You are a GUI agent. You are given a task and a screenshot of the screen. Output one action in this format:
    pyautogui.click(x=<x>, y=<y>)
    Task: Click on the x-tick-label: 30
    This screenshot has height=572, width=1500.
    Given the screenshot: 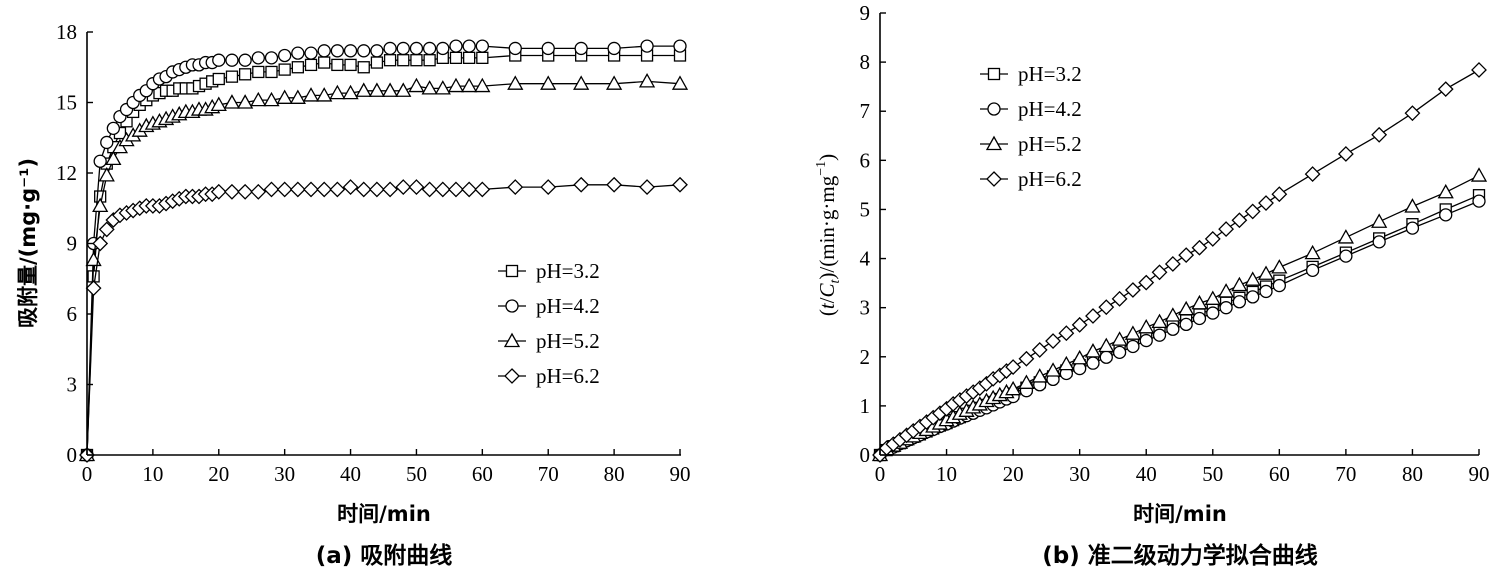 What is the action you would take?
    pyautogui.click(x=1079, y=474)
    